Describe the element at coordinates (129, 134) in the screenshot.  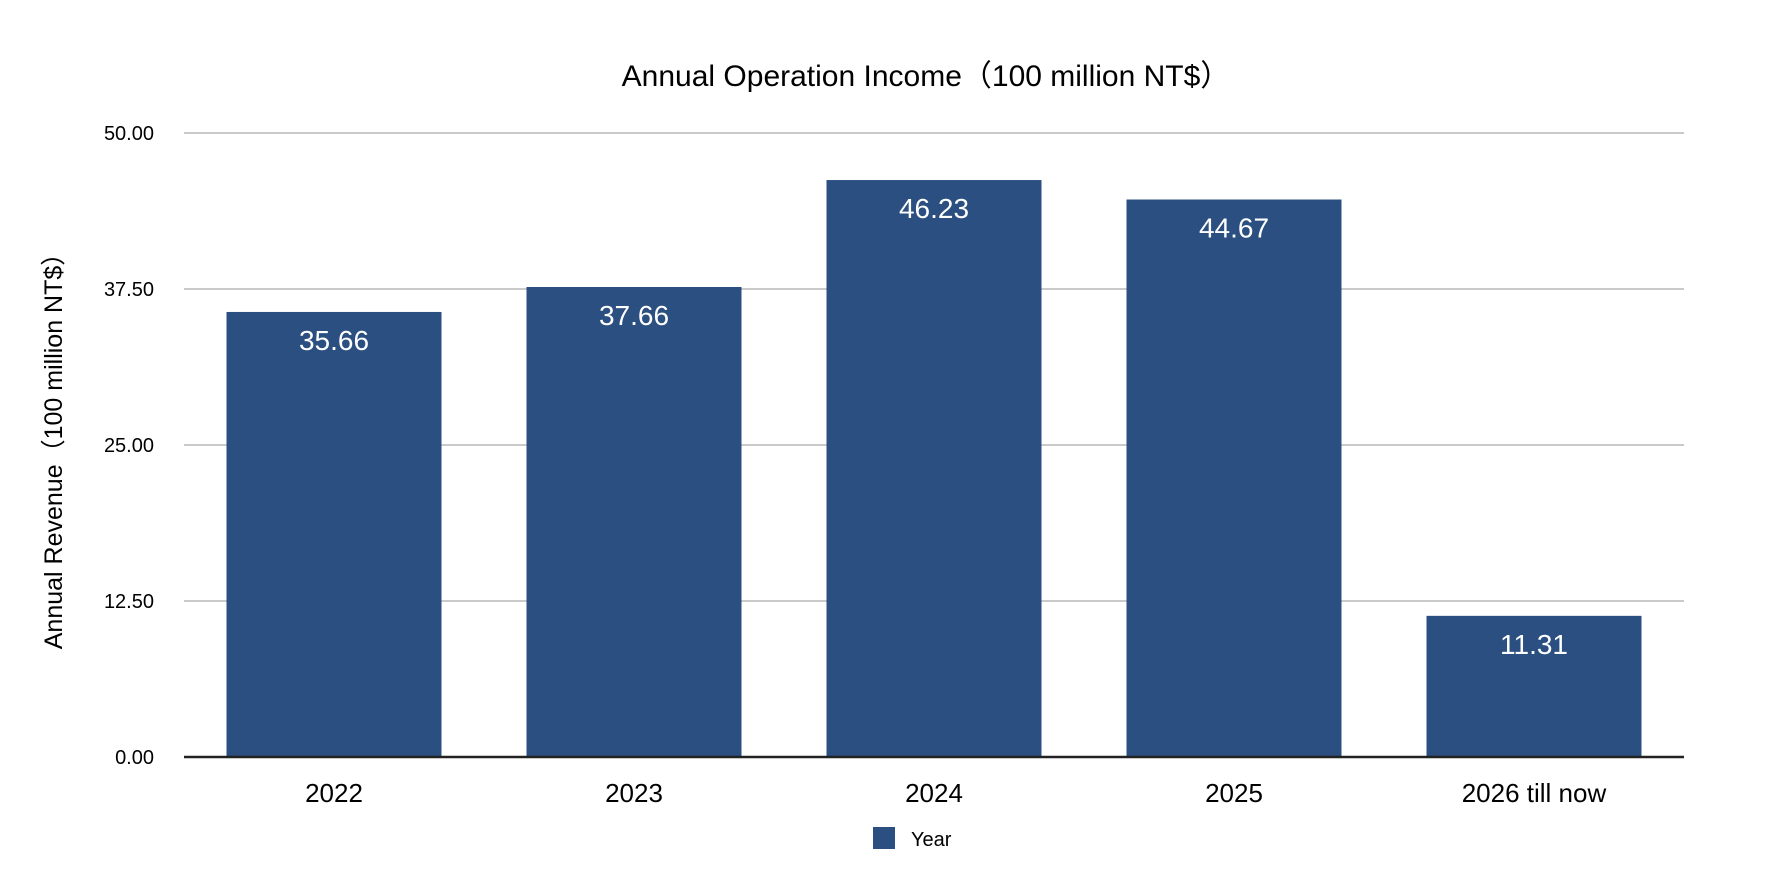
I see `y-tick-label: 50.00` at that location.